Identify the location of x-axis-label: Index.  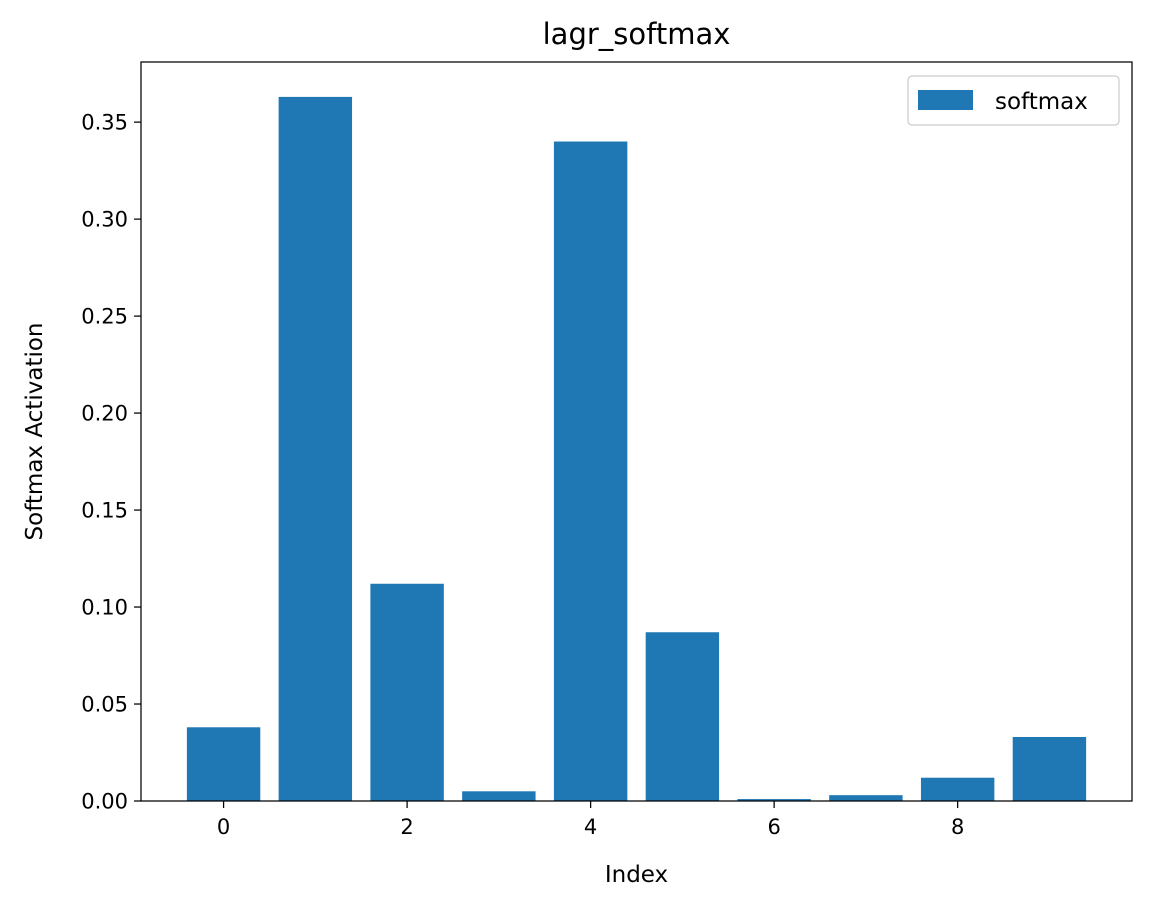
(636, 875).